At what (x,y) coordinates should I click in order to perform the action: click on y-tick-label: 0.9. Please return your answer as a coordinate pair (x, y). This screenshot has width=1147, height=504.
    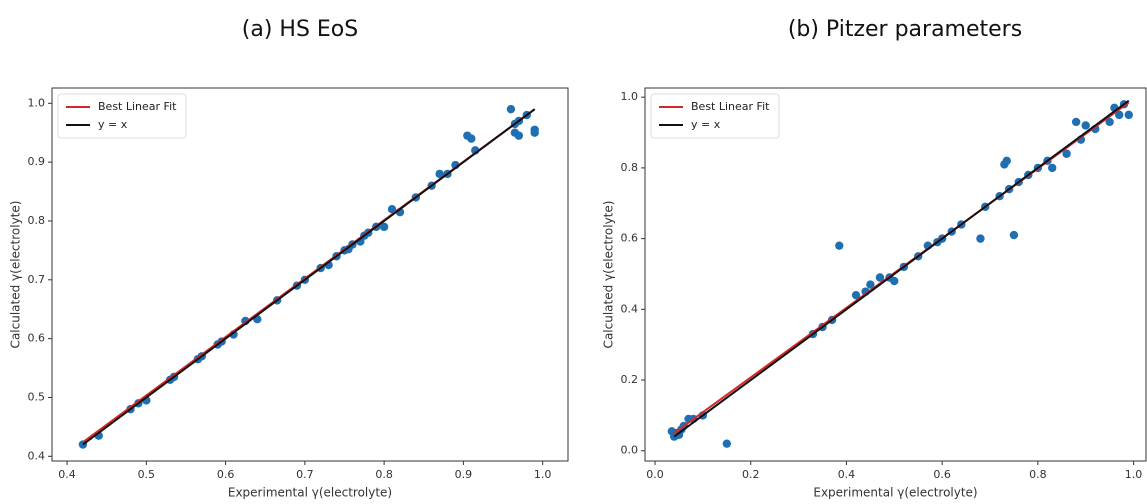
    Looking at the image, I should click on (37, 161).